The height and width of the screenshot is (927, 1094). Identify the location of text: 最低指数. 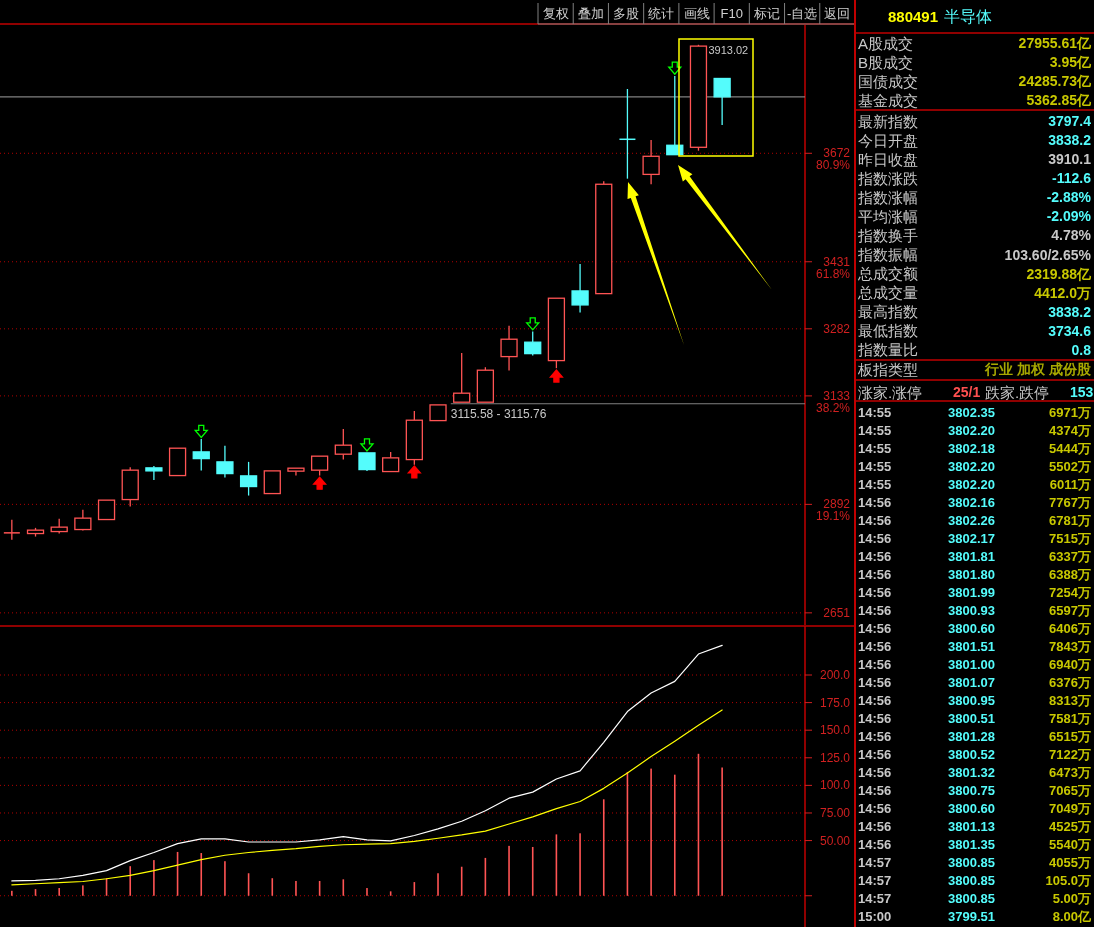
(888, 331).